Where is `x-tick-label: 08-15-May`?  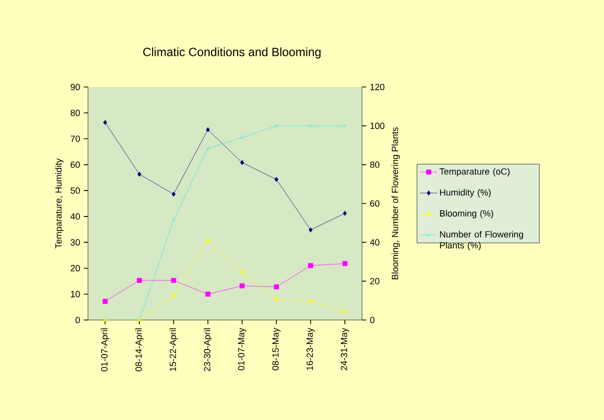 x-tick-label: 08-15-May is located at coordinates (276, 349).